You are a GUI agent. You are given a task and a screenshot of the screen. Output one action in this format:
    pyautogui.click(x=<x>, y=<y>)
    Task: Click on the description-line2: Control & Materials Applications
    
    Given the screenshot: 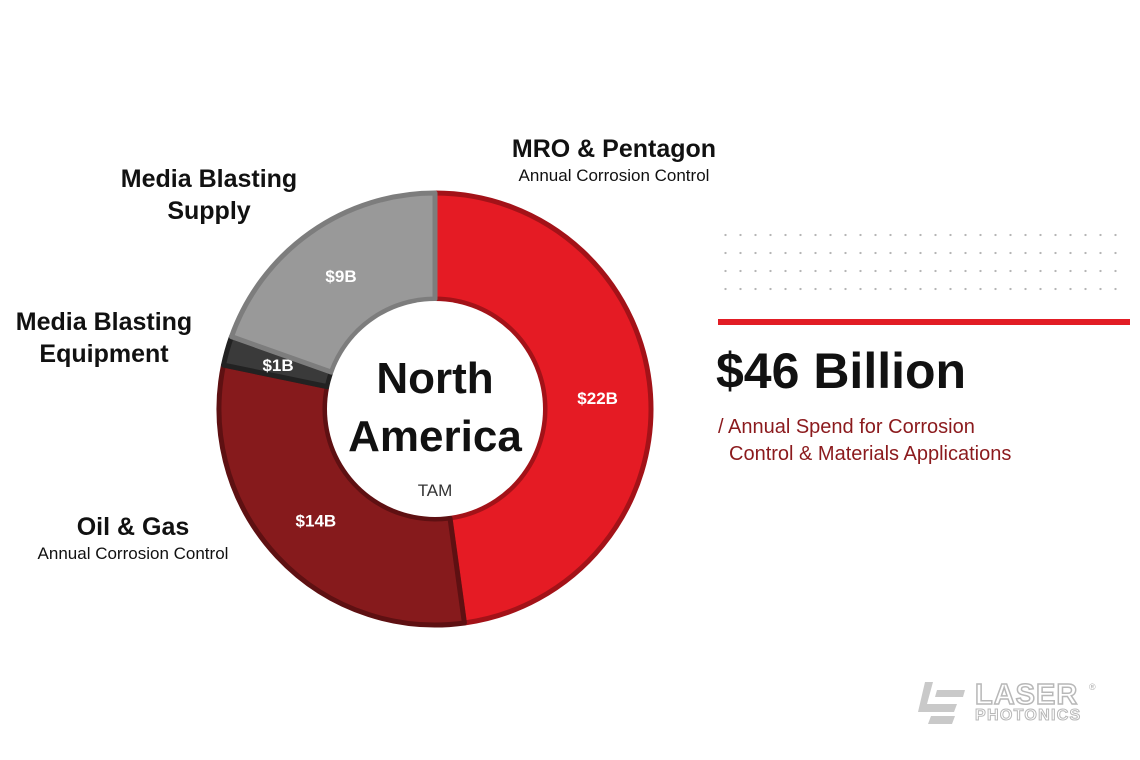 What is the action you would take?
    pyautogui.click(x=870, y=454)
    